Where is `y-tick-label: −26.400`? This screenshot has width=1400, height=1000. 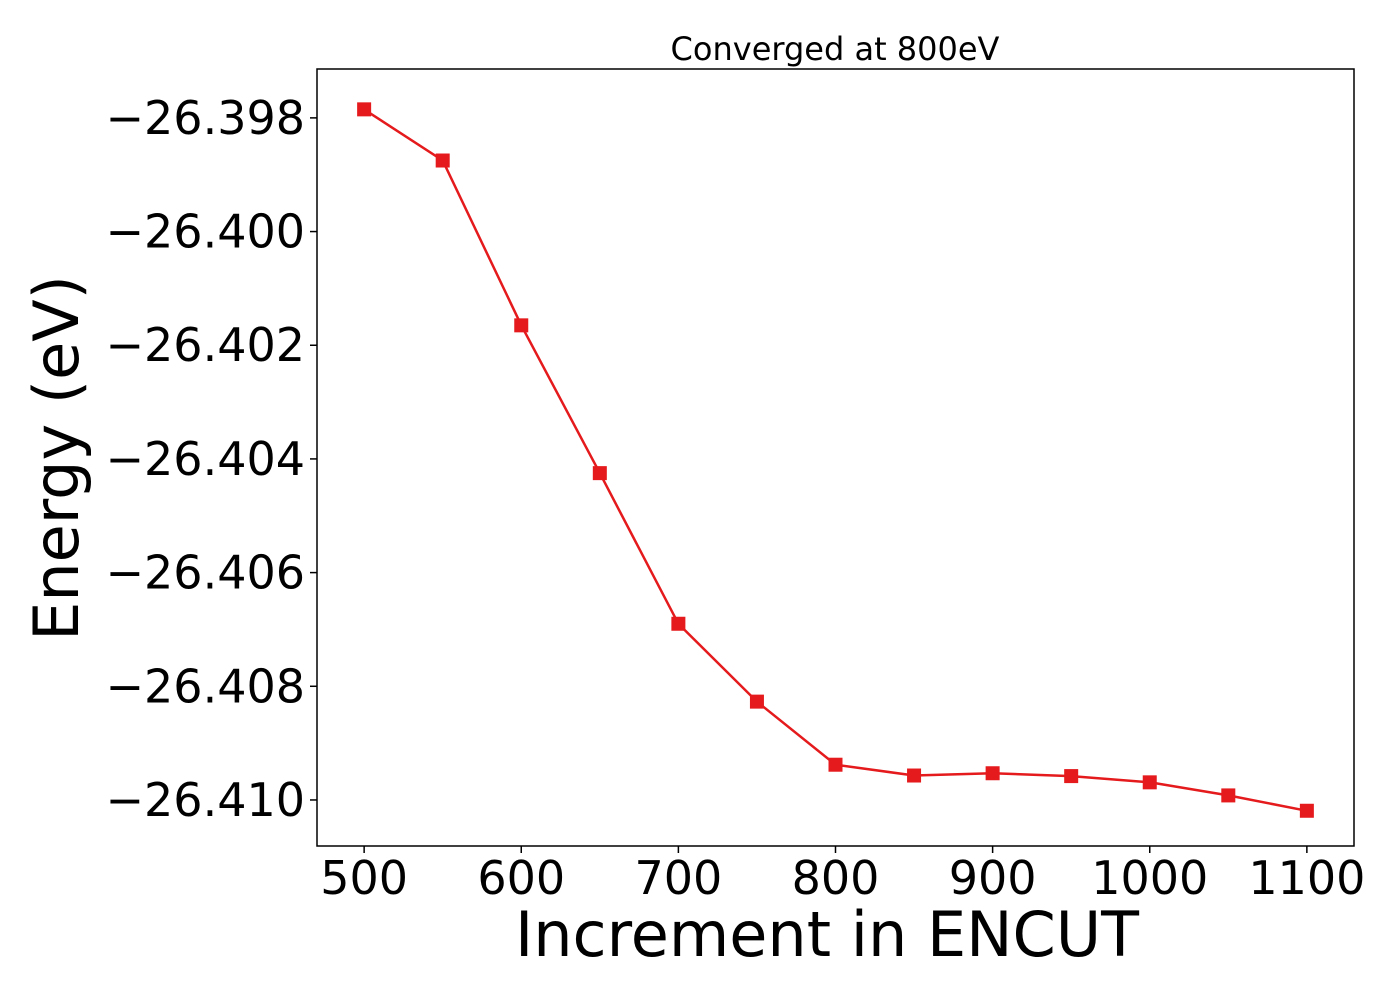
y-tick-label: −26.400 is located at coordinates (206, 232).